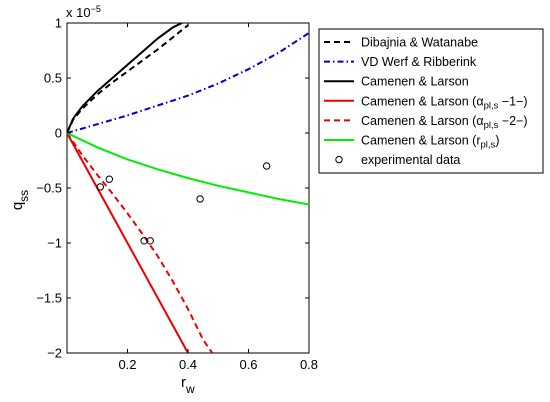  I want to click on legend-label-6: Camenen & Larson (rpl,s), so click(430, 142).